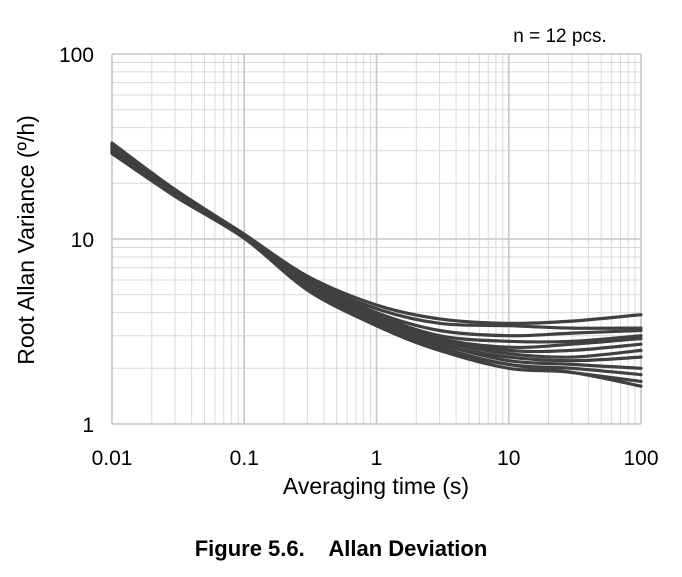 The image size is (682, 577). I want to click on y-tick-label: 1, so click(88, 425).